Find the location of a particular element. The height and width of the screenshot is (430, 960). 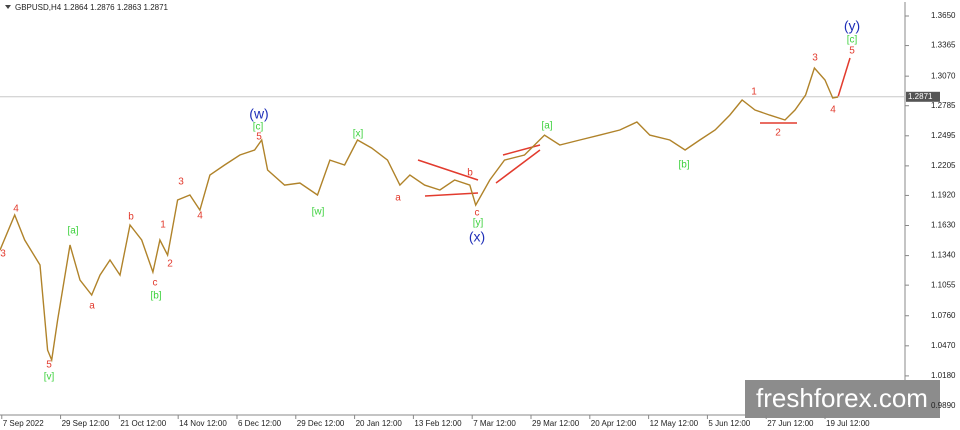

x-tick-label: 6 Dec 12:00 is located at coordinates (260, 423).